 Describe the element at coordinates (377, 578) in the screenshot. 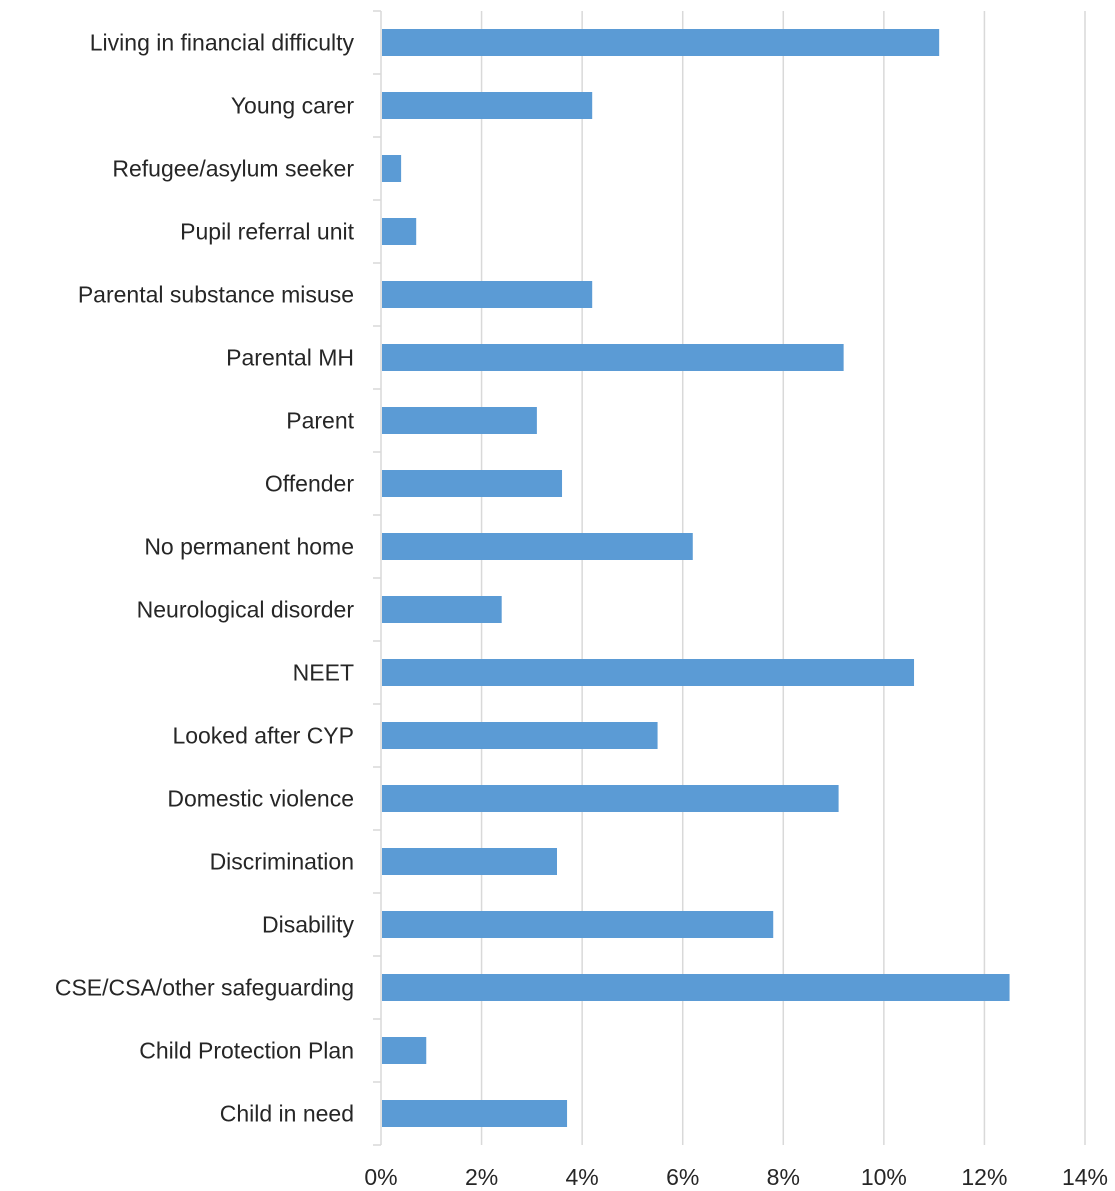

I see `category-axis` at that location.